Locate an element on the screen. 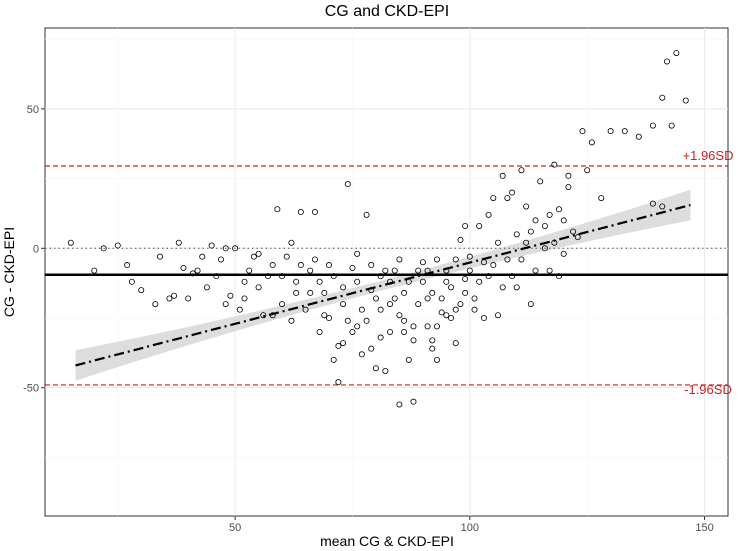 Image resolution: width=740 pixels, height=551 pixels. y-tick-label: 0 is located at coordinates (36, 249).